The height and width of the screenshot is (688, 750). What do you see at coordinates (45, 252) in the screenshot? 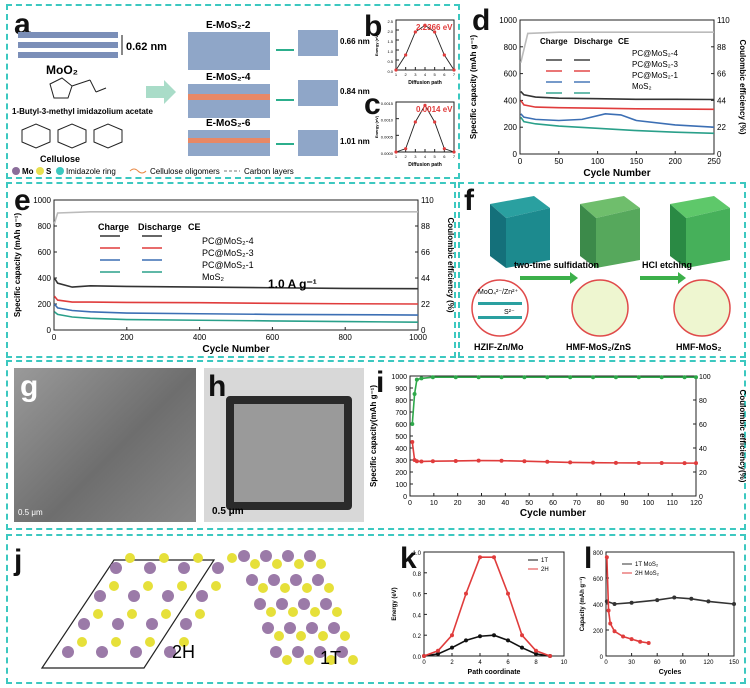
I see `y-tick-label: 600` at bounding box center [45, 252].